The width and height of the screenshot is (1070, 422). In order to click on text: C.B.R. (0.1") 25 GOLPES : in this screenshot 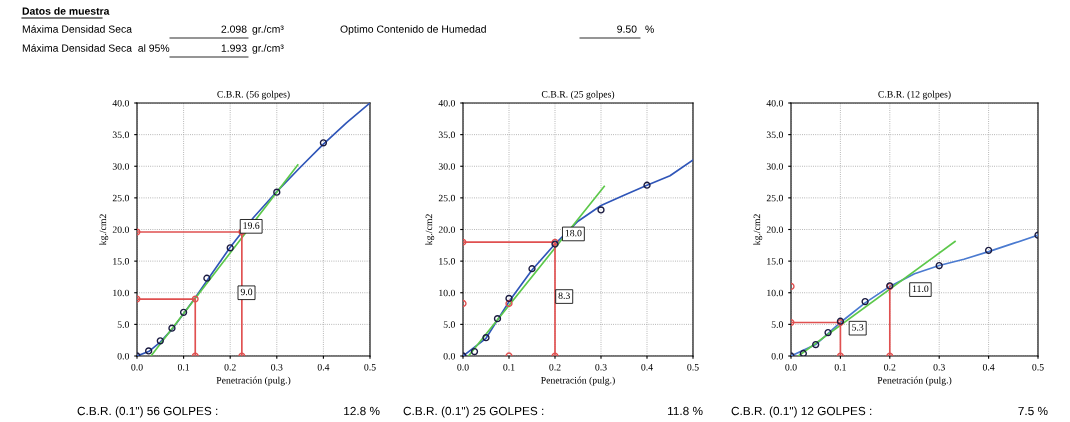, I will do `click(473, 412)`.